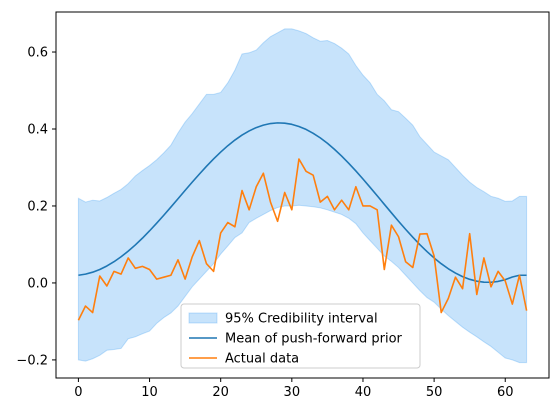 The height and width of the screenshot is (413, 559). What do you see at coordinates (37, 129) in the screenshot?
I see `y-tick-label: 0.4` at bounding box center [37, 129].